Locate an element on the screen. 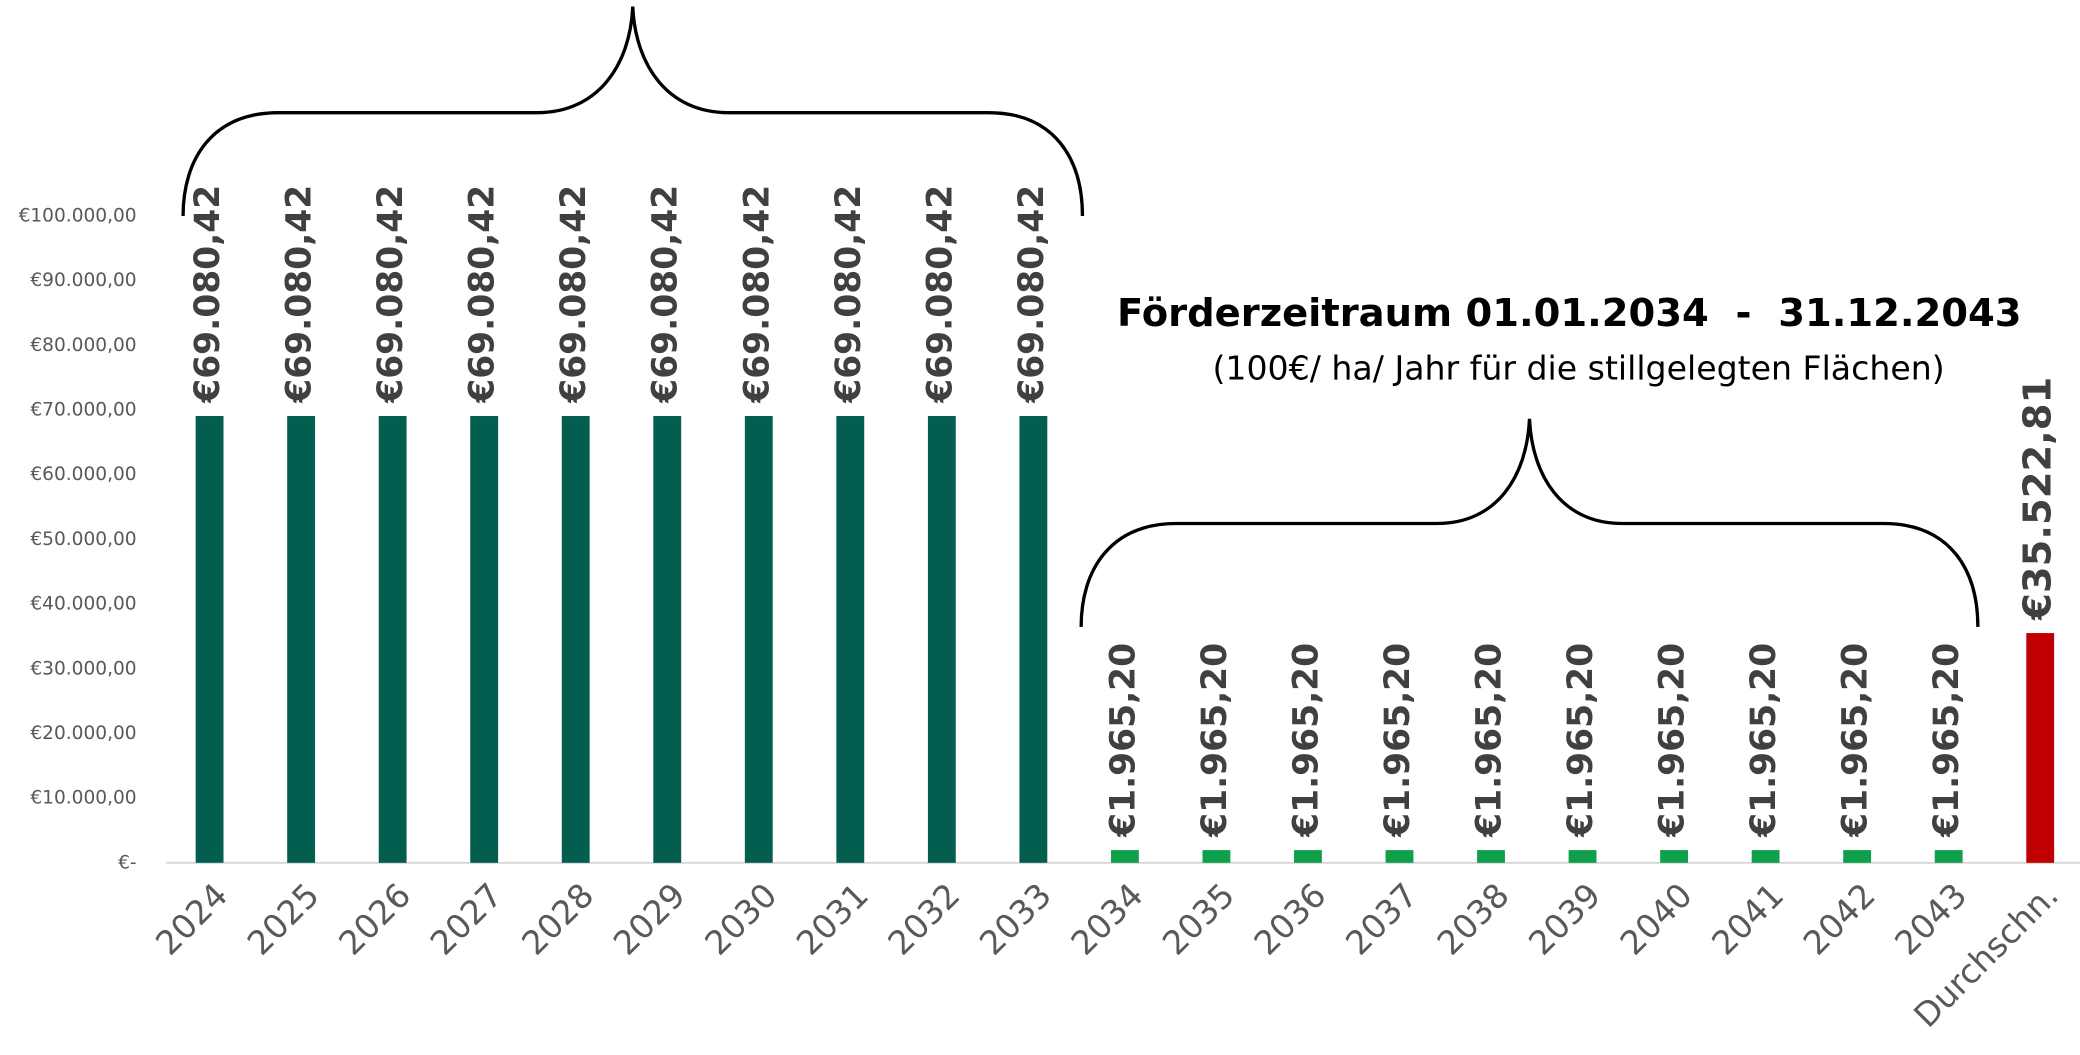 The height and width of the screenshot is (1055, 2080). y-tick-label: €90.000,00 is located at coordinates (83, 280).